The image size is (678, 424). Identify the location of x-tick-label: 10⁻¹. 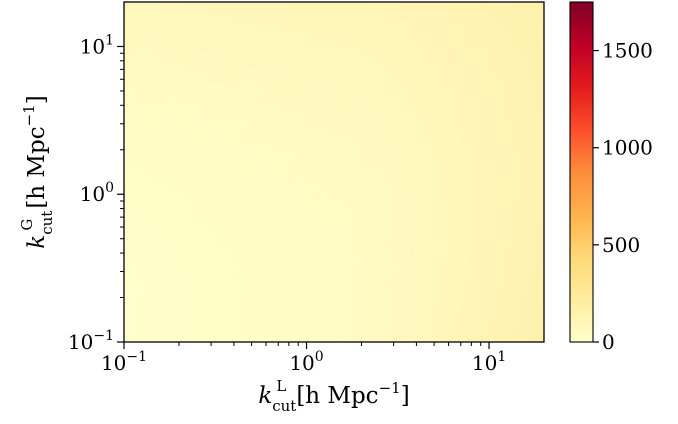
(124, 362).